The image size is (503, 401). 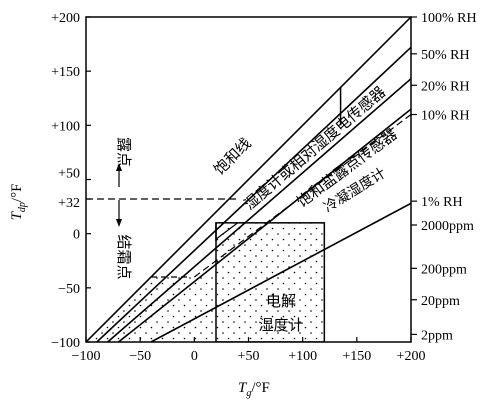 What do you see at coordinates (445, 55) in the screenshot?
I see `right-label-rh50: 50% RH` at bounding box center [445, 55].